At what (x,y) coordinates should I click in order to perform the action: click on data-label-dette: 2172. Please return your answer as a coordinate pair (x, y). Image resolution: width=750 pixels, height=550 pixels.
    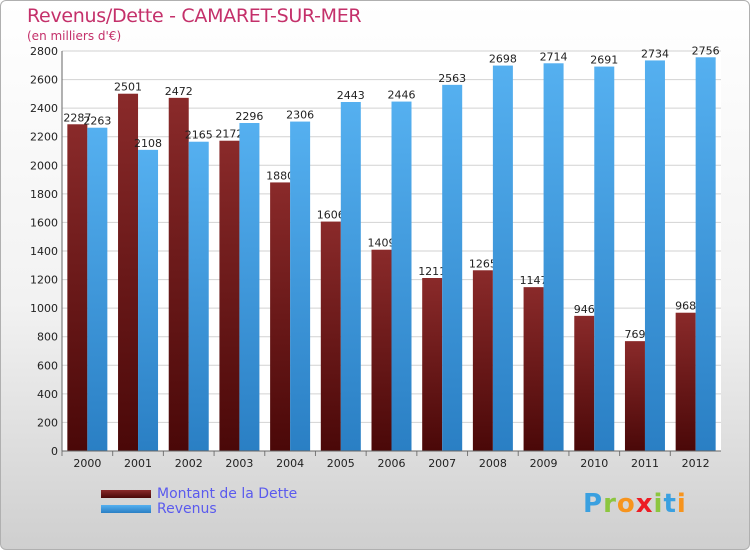
    Looking at the image, I should click on (229, 134).